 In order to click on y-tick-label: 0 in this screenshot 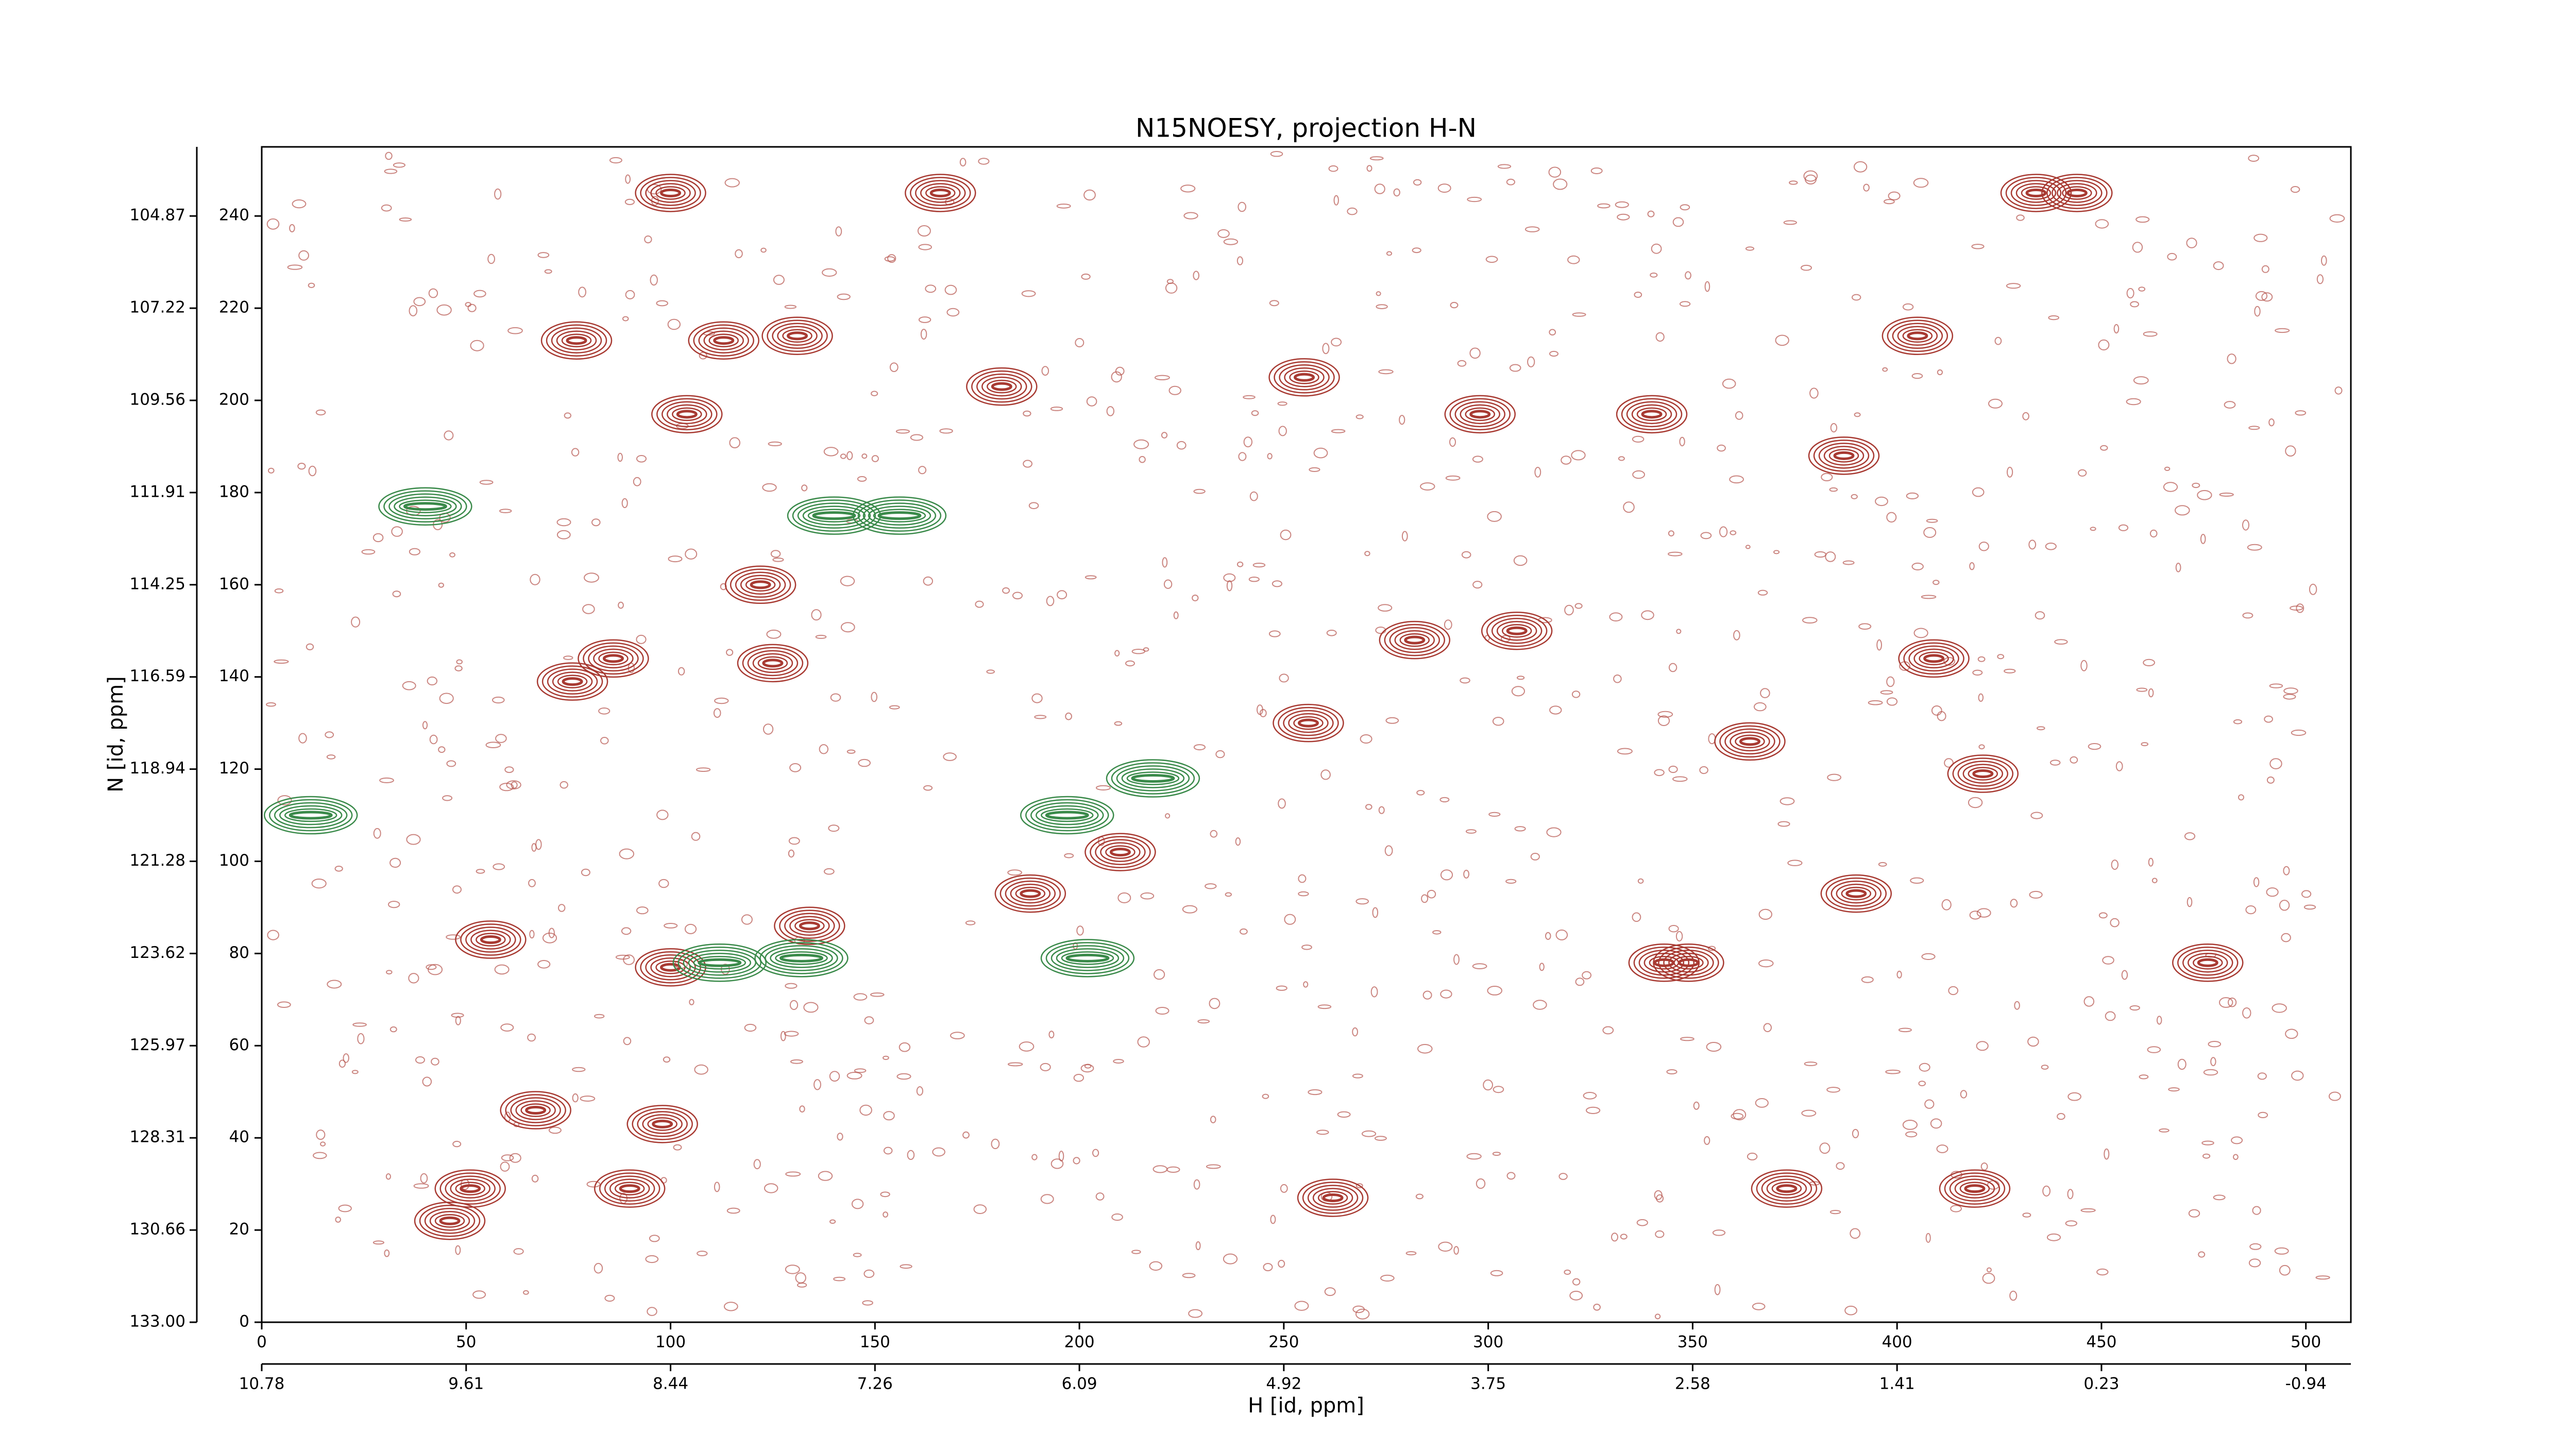, I will do `click(244, 1321)`.